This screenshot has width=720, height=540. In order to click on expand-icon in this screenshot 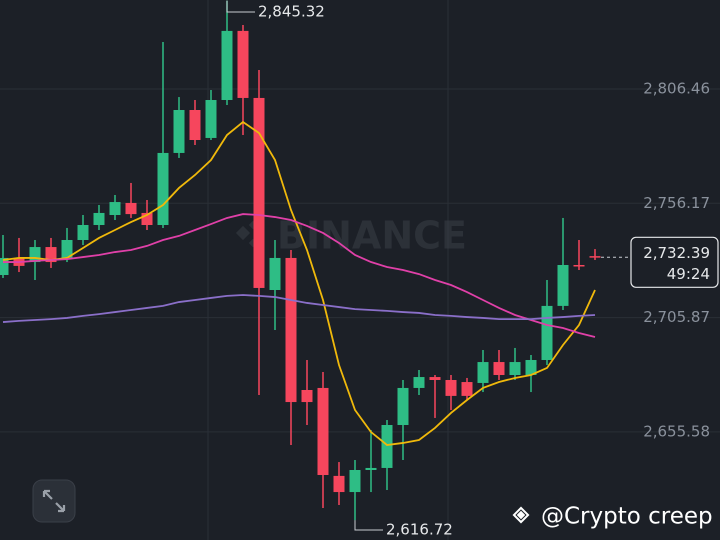, I will do `click(54, 501)`.